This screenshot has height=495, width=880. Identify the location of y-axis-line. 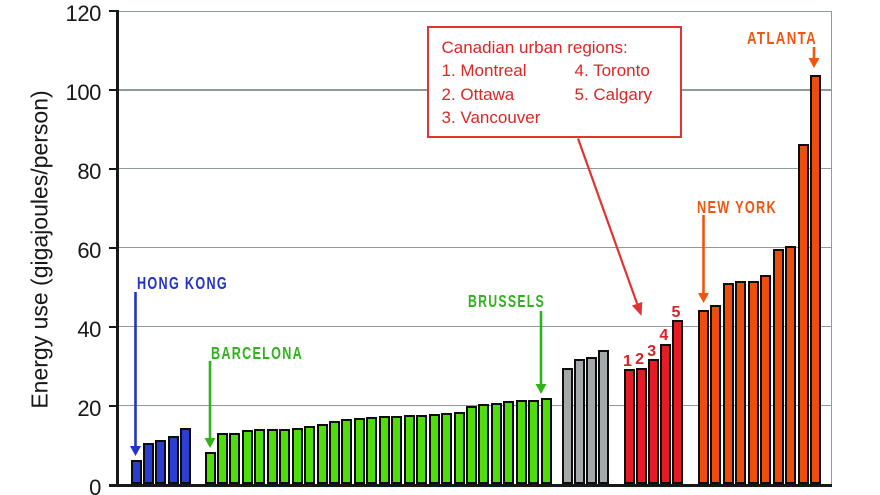
(117, 248).